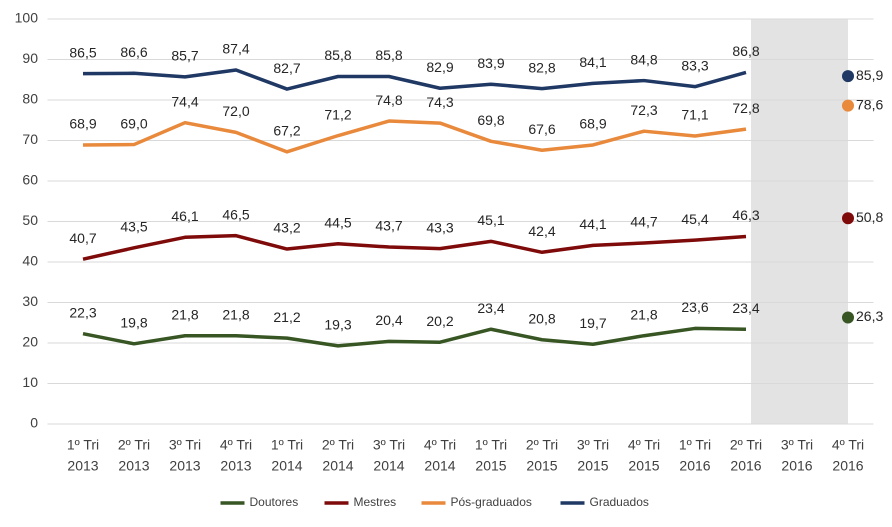 This screenshot has width=892, height=527. I want to click on y-tick-label: 0, so click(34, 423).